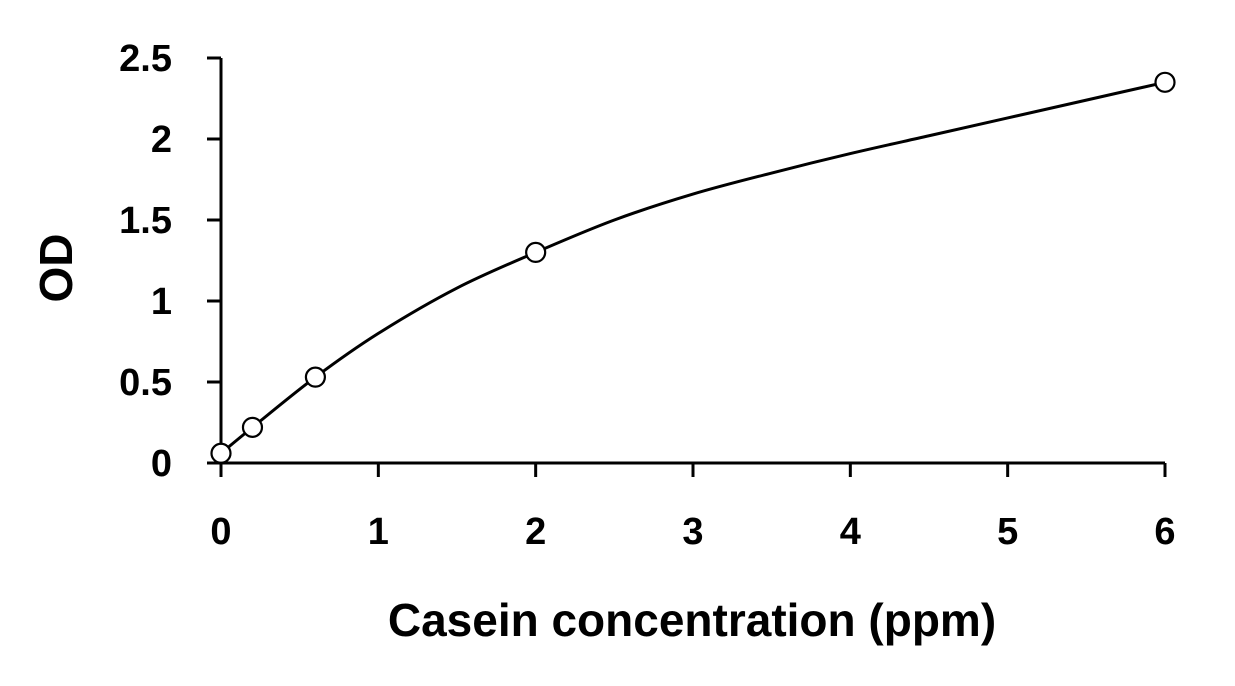  What do you see at coordinates (170, 261) in the screenshot?
I see `y-axis-ticks: 0 0.5 1 1.5 2 2.5` at bounding box center [170, 261].